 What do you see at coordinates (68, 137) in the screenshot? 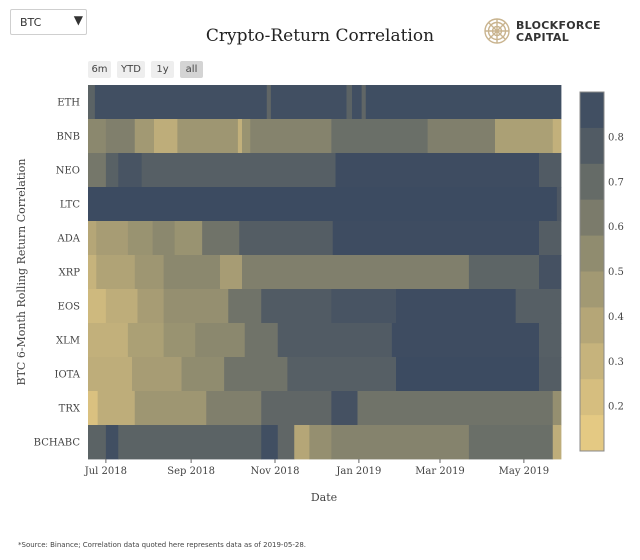
I see `y-tick-label-bnb: BNB` at bounding box center [68, 137].